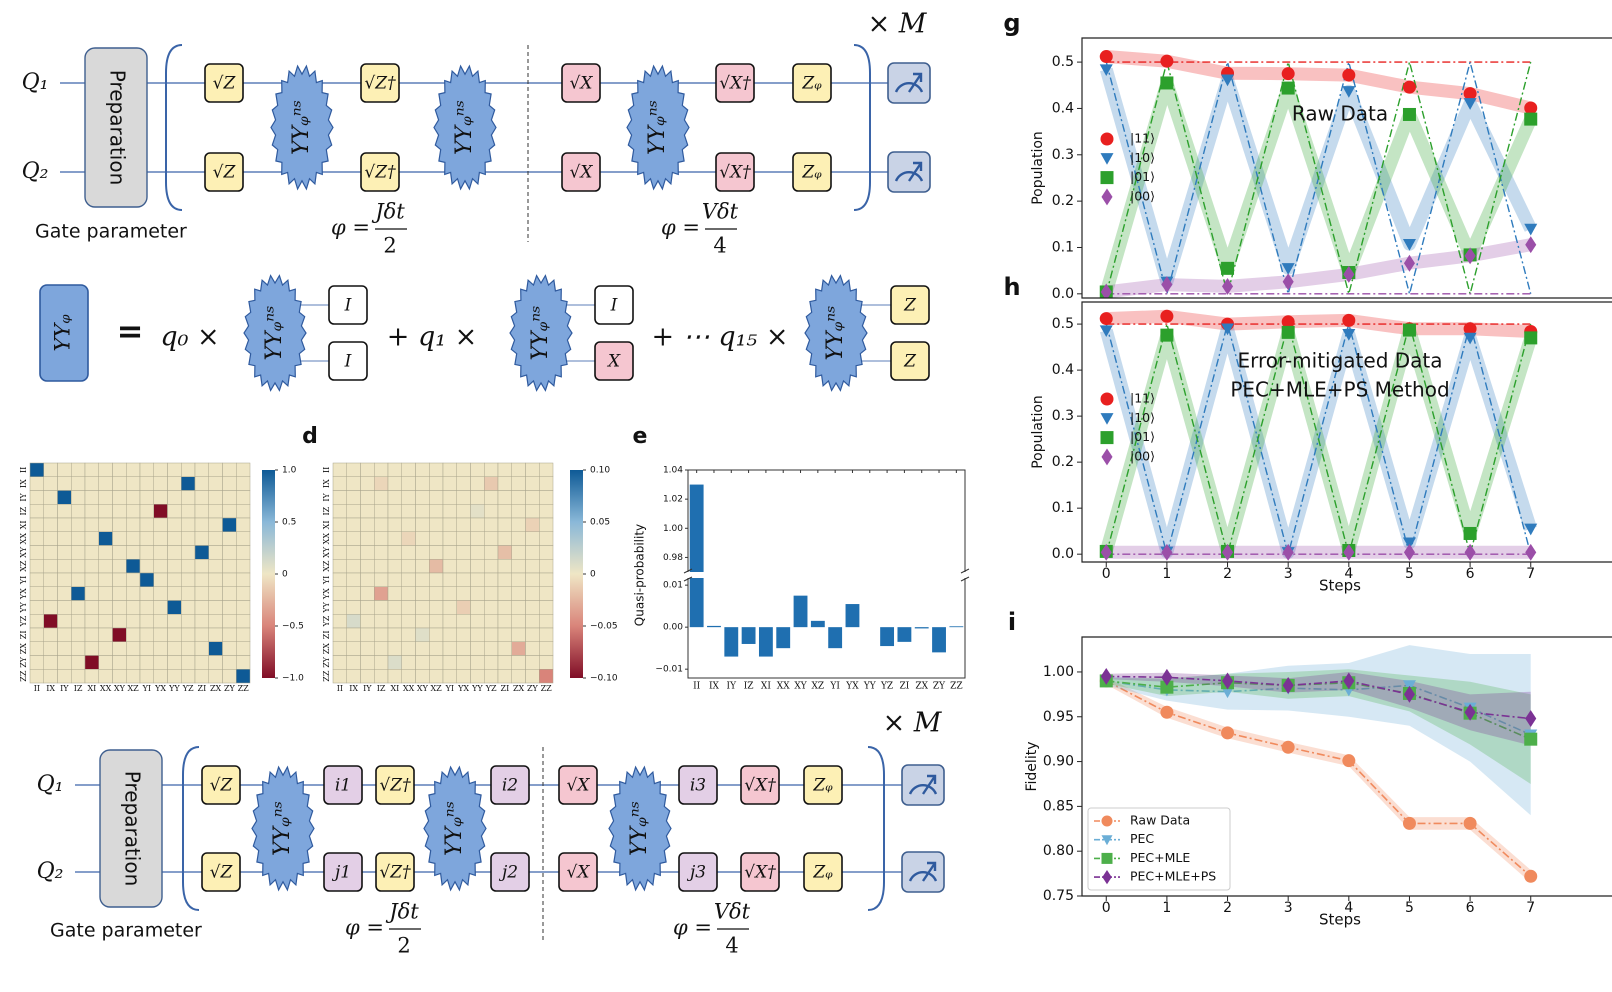 Image resolution: width=1612 pixels, height=992 pixels. What do you see at coordinates (1346, 766) in the screenshot?
I see `axes-frame` at bounding box center [1346, 766].